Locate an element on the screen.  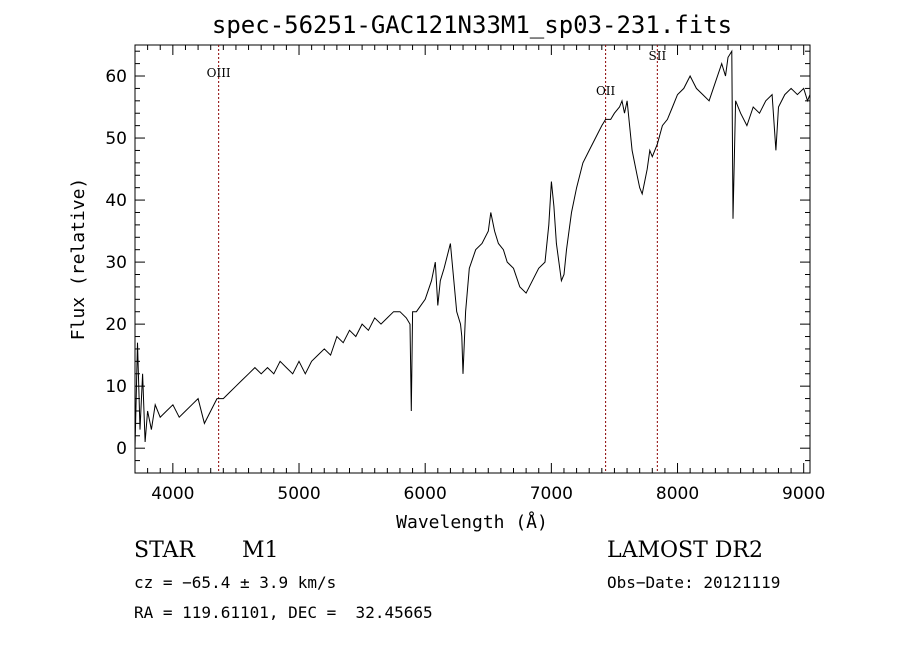
y-tick-label: 40 is located at coordinates (116, 201).